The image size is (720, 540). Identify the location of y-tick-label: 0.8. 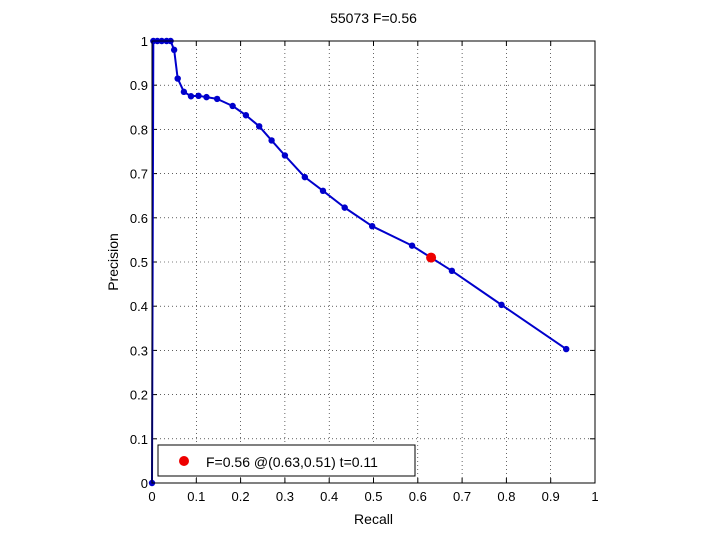
(139, 129).